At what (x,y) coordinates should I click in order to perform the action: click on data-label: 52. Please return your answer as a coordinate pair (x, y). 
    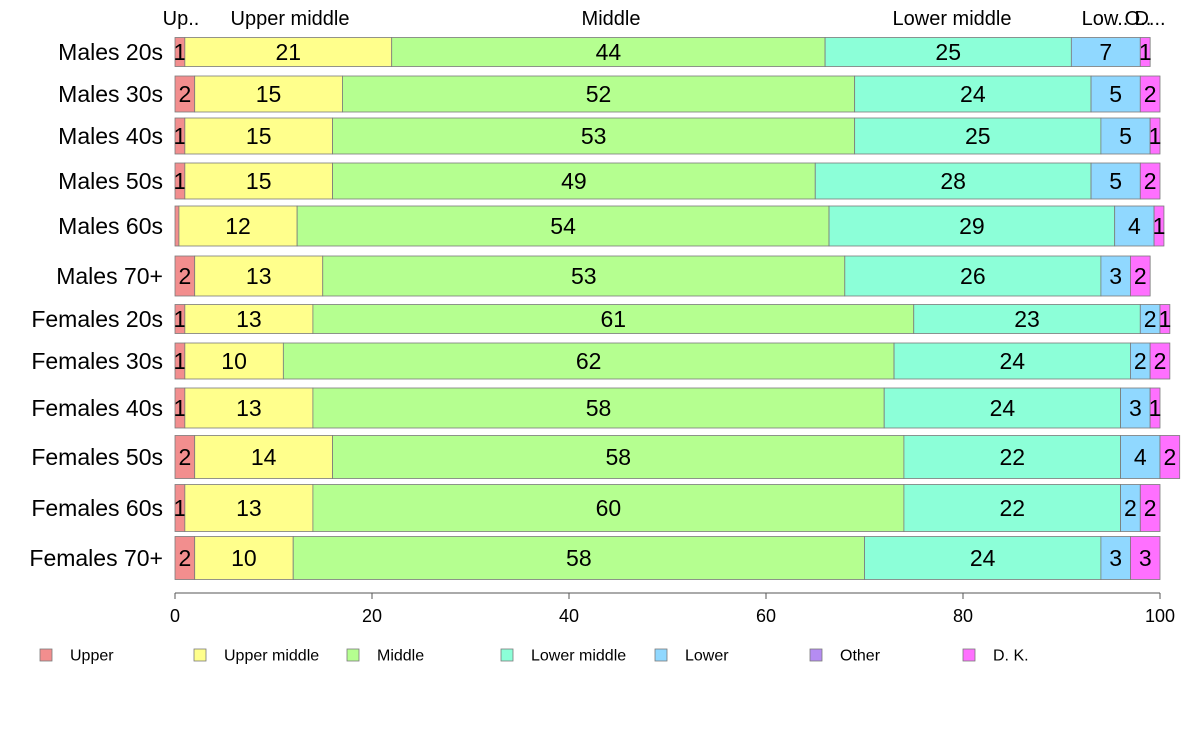
    Looking at the image, I should click on (599, 94).